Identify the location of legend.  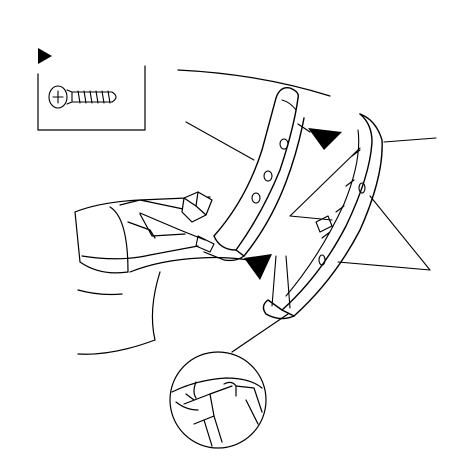
(91, 89).